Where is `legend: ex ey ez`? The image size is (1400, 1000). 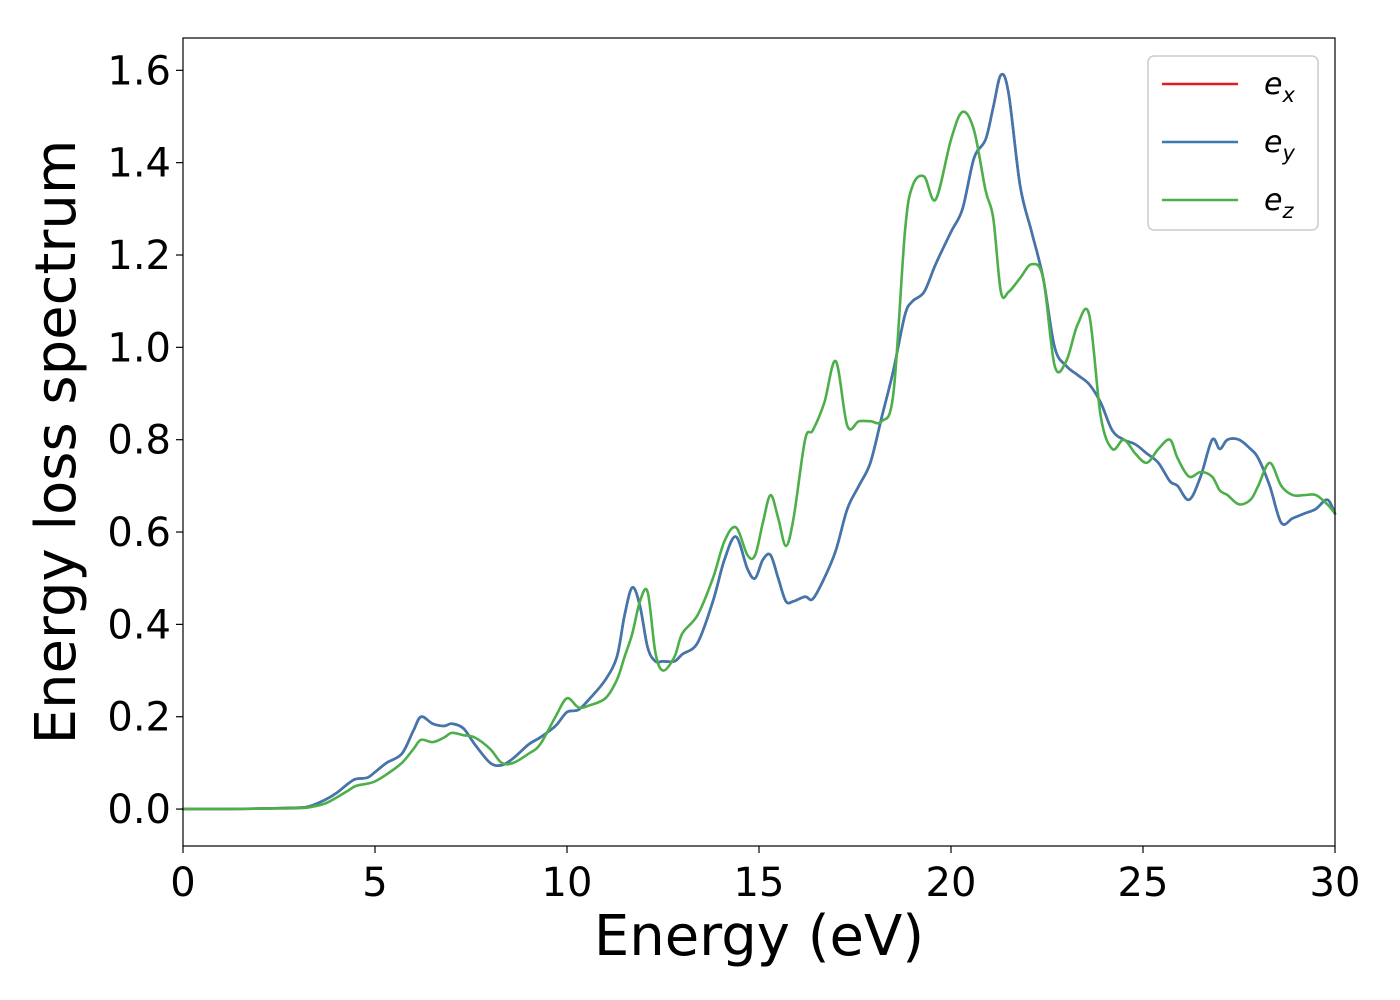 legend: ex ey ez is located at coordinates (1233, 143).